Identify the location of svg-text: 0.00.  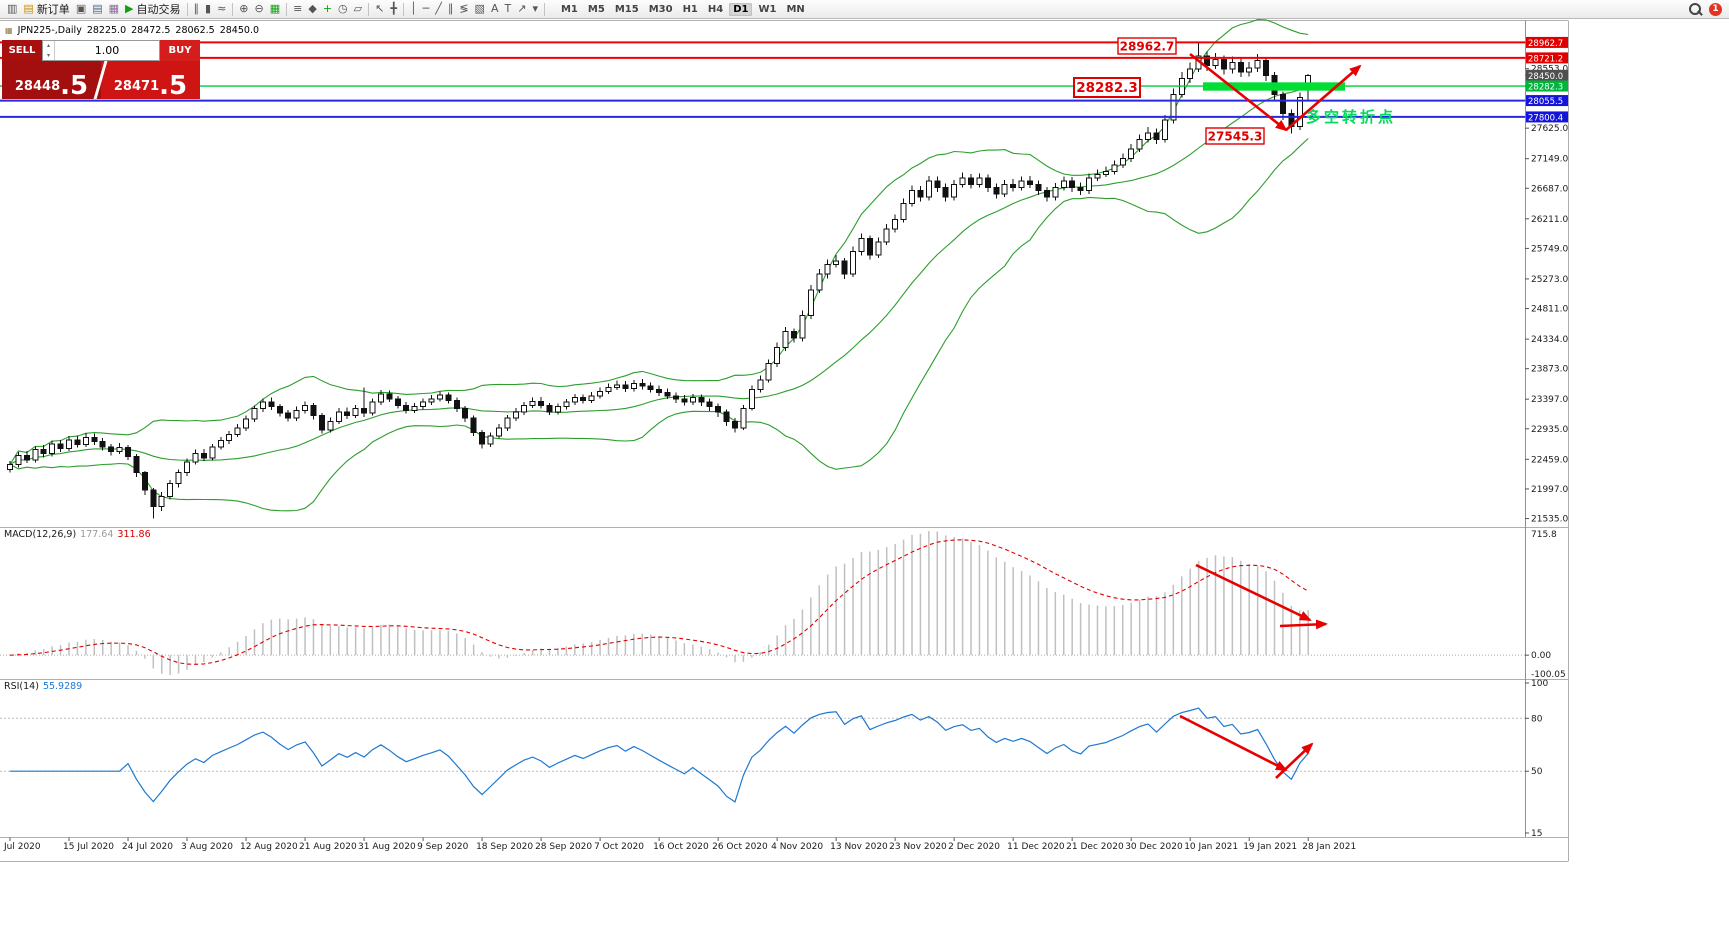
(1541, 656).